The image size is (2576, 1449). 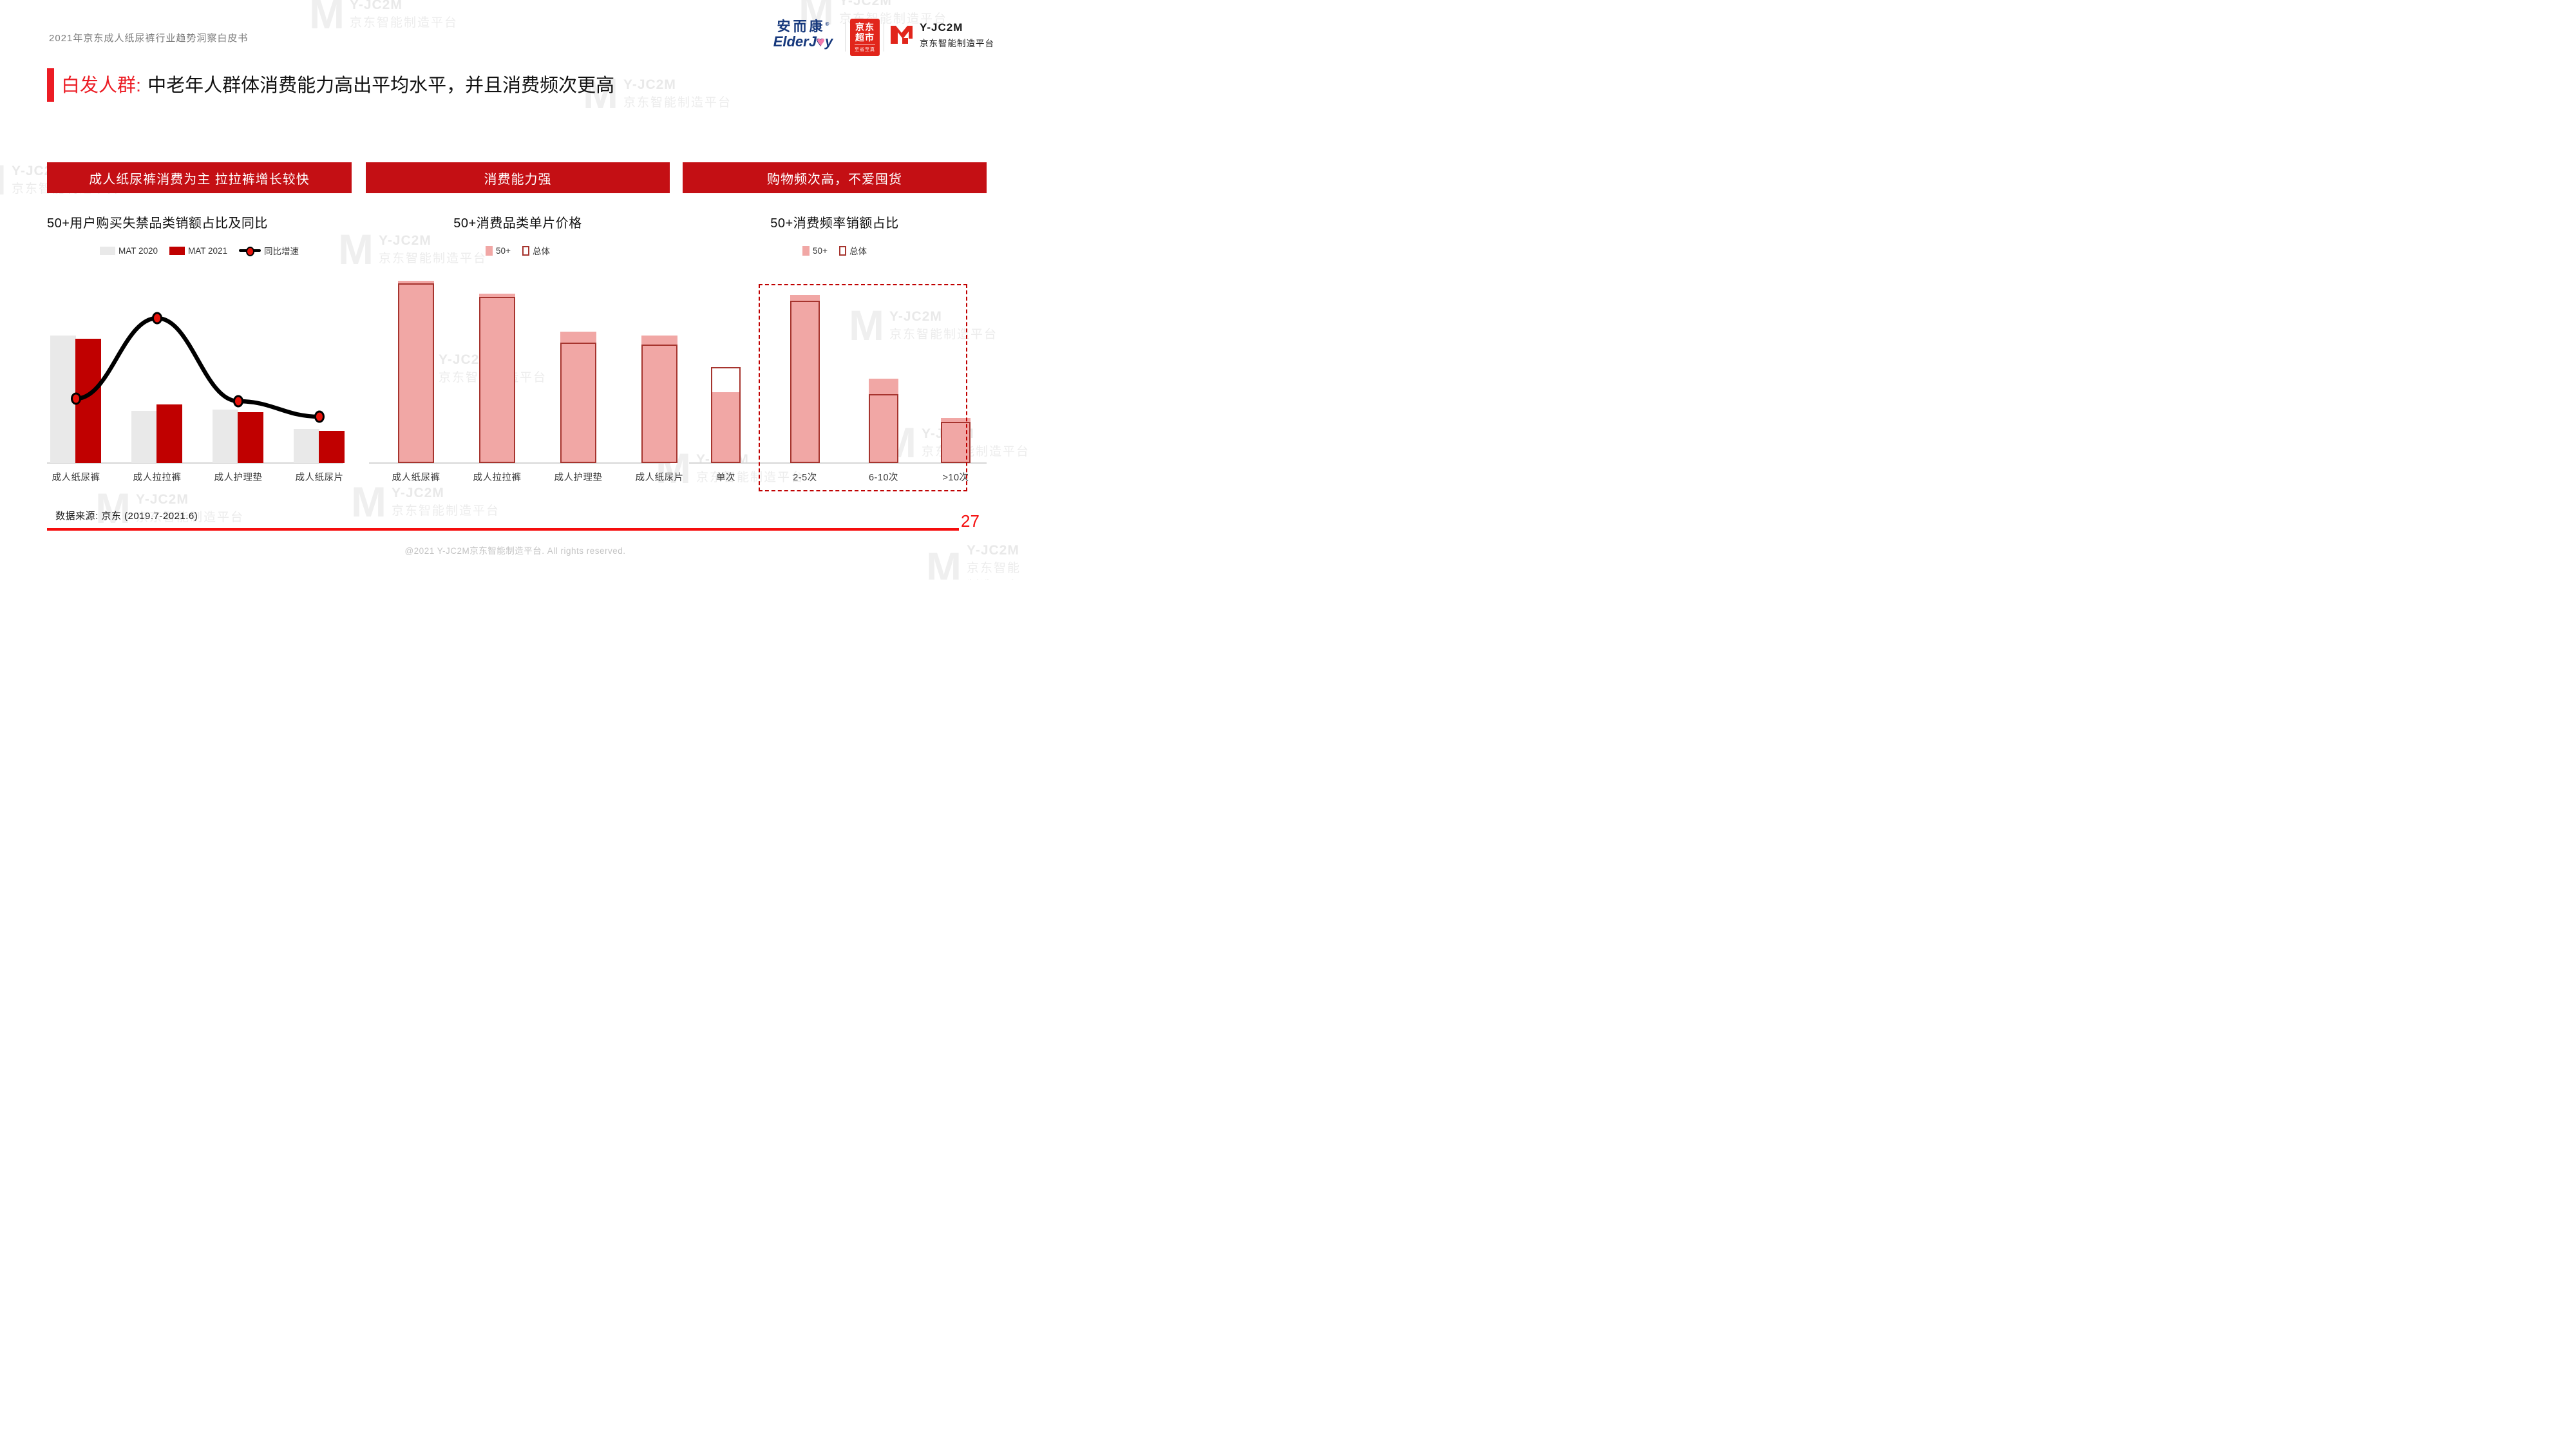 I want to click on registered-mark-icon: ®, so click(x=827, y=24).